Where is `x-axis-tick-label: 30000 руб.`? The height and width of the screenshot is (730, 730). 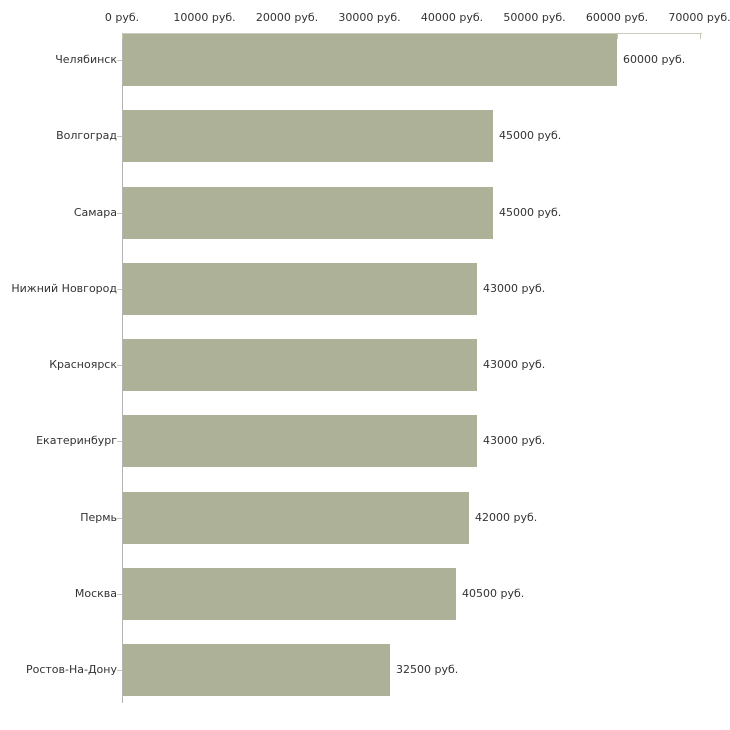
x-axis-tick-label: 30000 руб. is located at coordinates (369, 17).